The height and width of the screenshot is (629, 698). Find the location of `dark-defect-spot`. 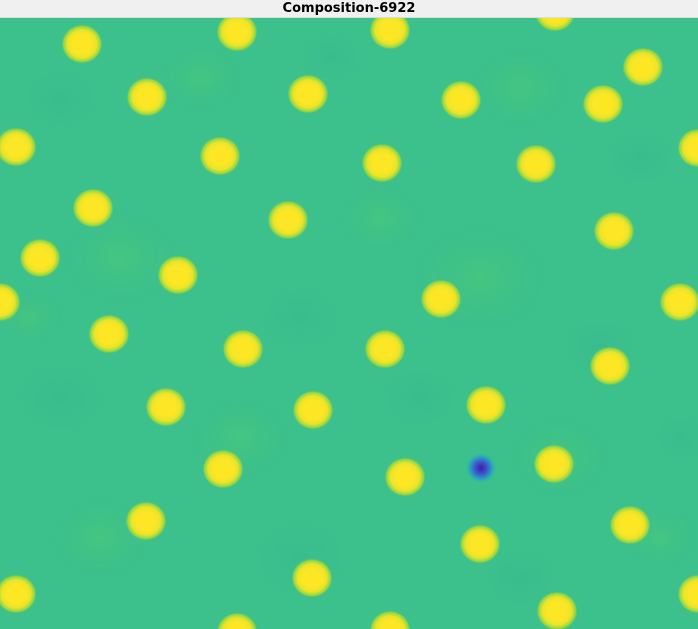

dark-defect-spot is located at coordinates (481, 468).